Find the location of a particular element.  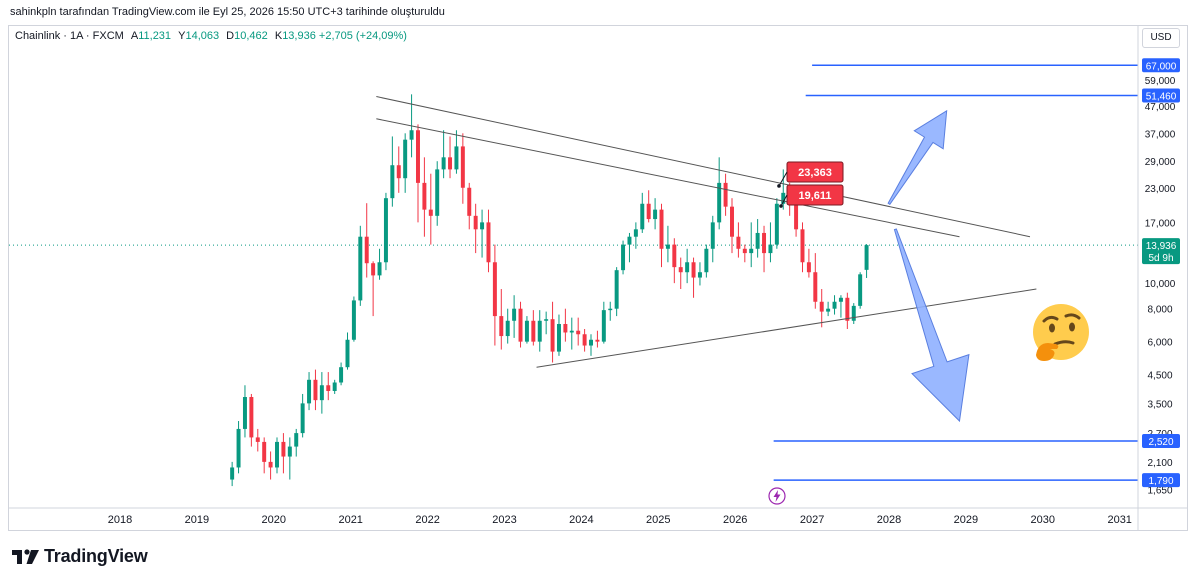

y-tick-label: 29,000 is located at coordinates (1160, 162).